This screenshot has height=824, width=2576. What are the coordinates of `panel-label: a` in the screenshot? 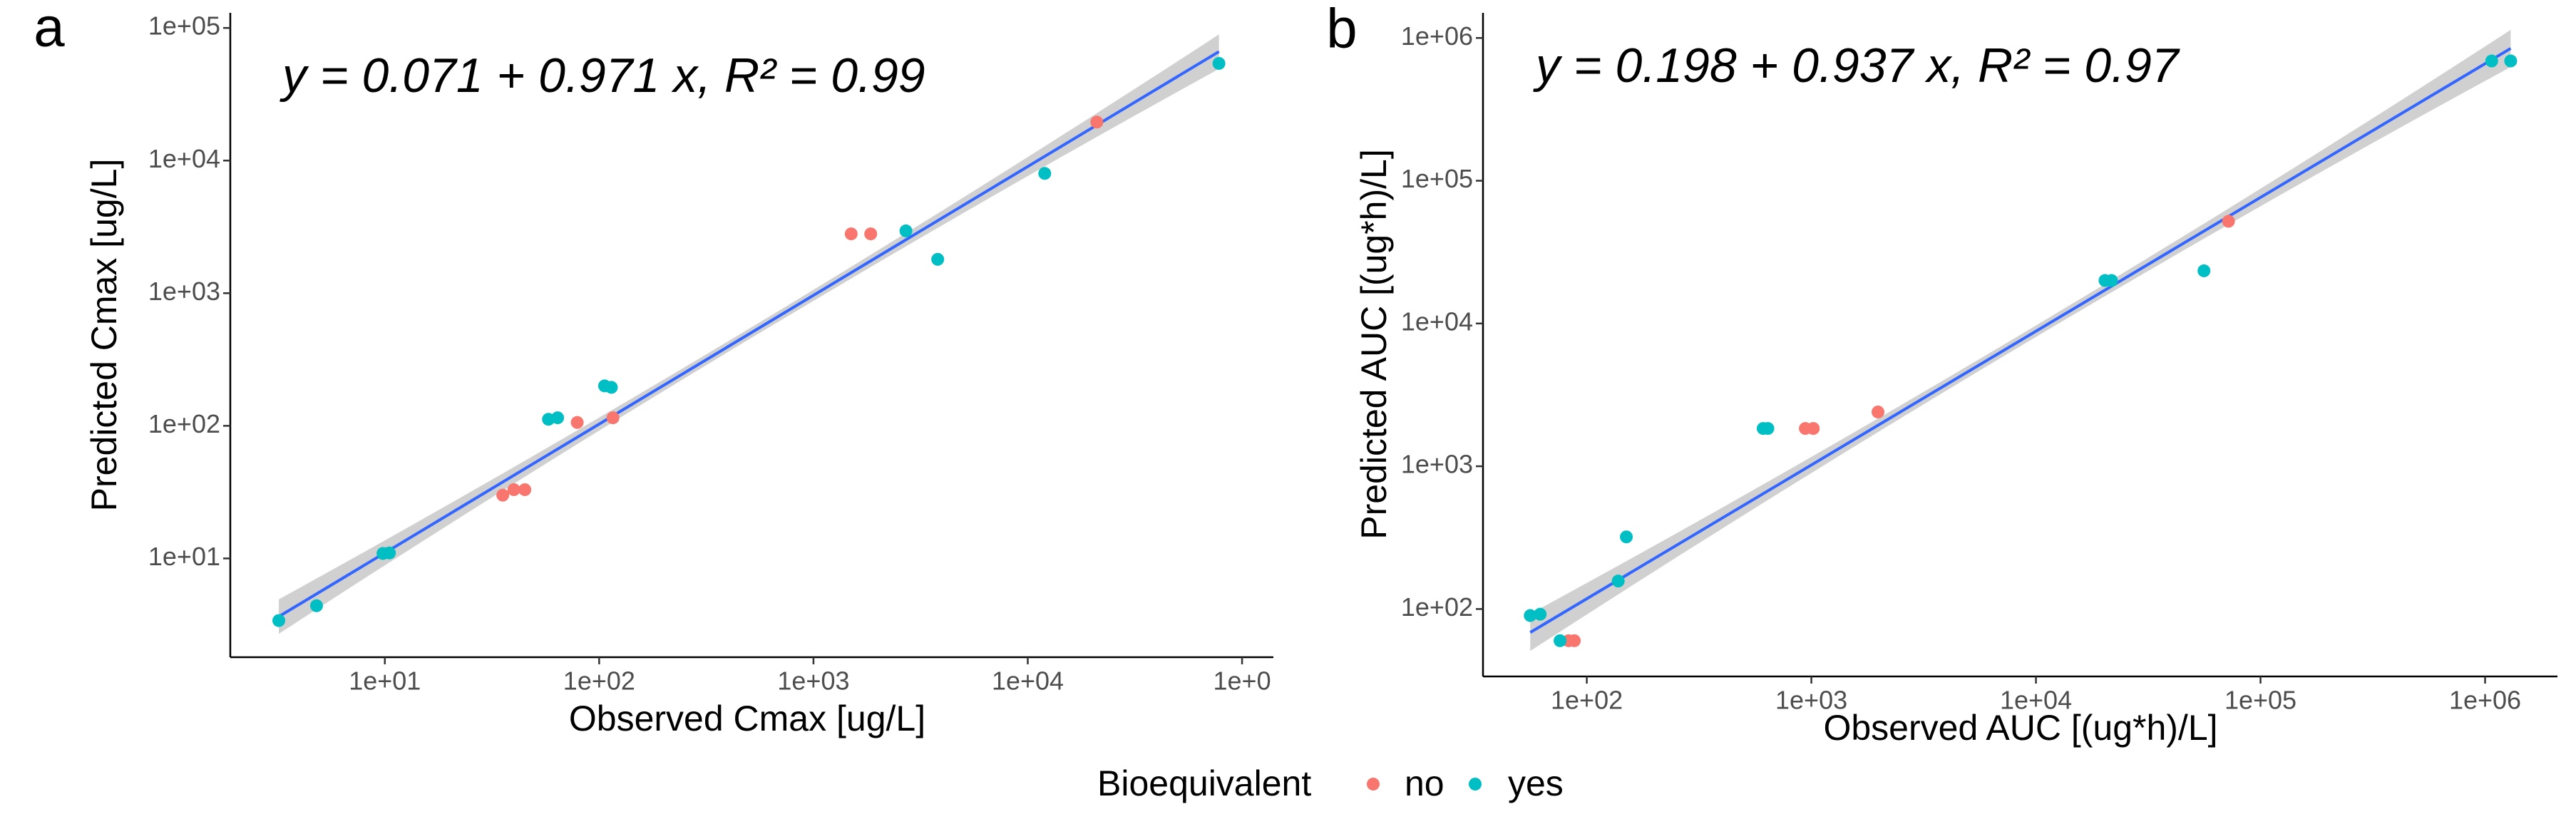 It's located at (49, 29).